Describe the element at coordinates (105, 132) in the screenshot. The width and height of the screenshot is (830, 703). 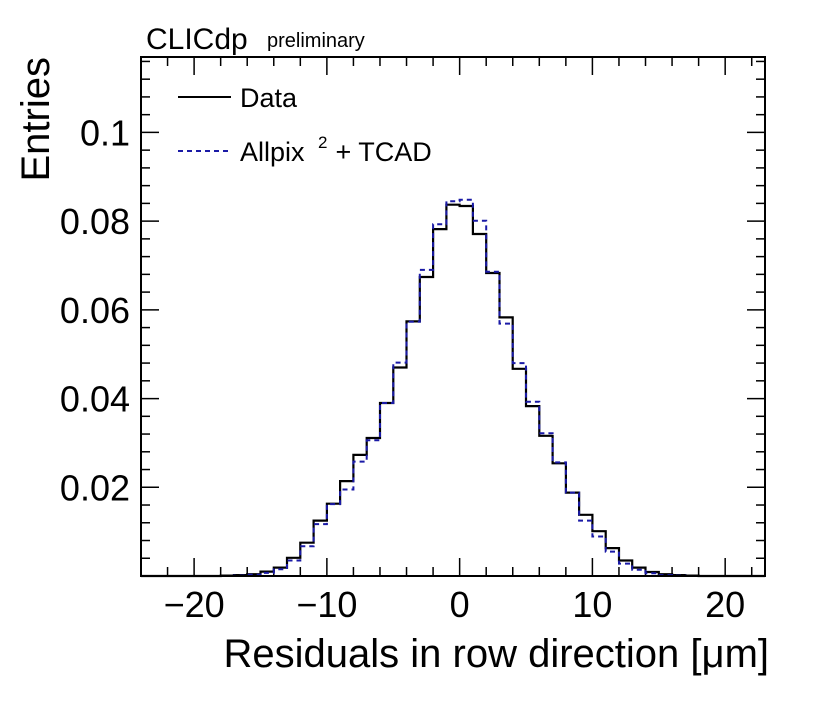
I see `y-tick-label: 0.1` at that location.